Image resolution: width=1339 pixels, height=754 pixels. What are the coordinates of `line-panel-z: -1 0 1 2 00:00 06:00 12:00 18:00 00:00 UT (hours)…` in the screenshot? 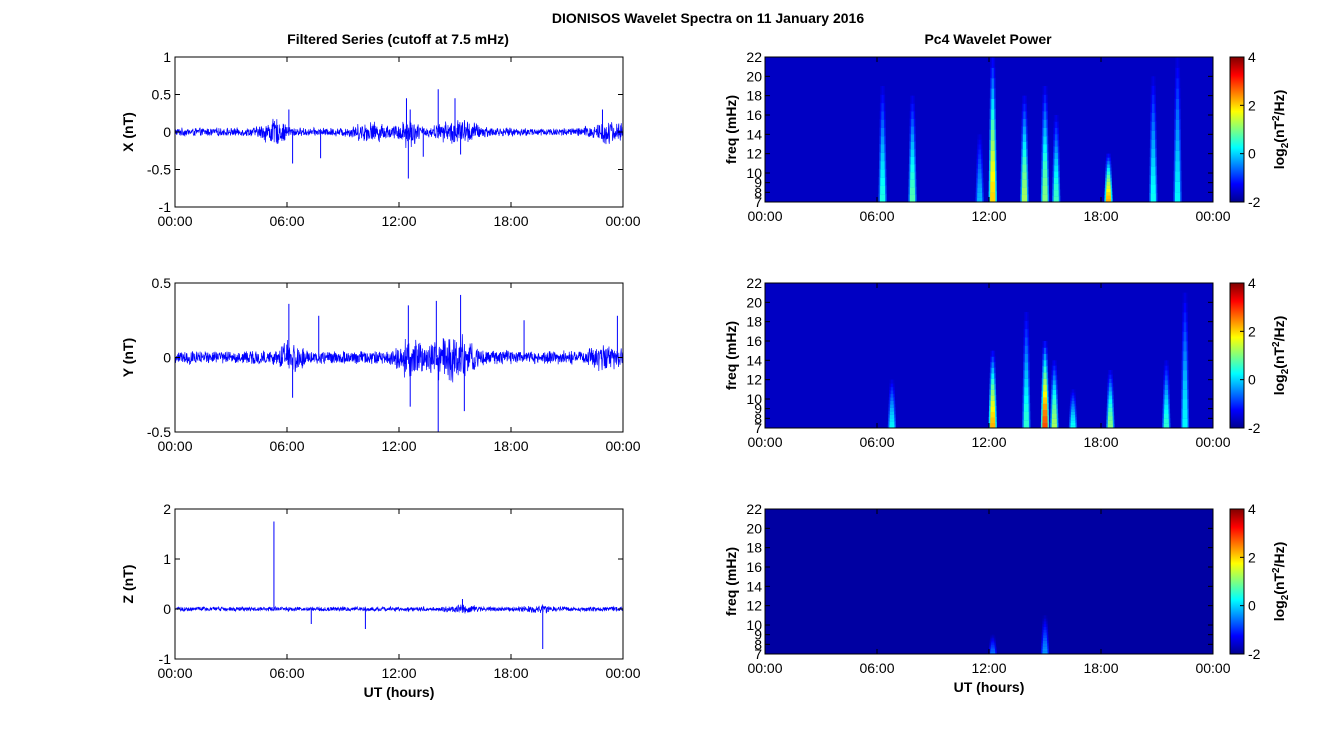 It's located at (380, 600).